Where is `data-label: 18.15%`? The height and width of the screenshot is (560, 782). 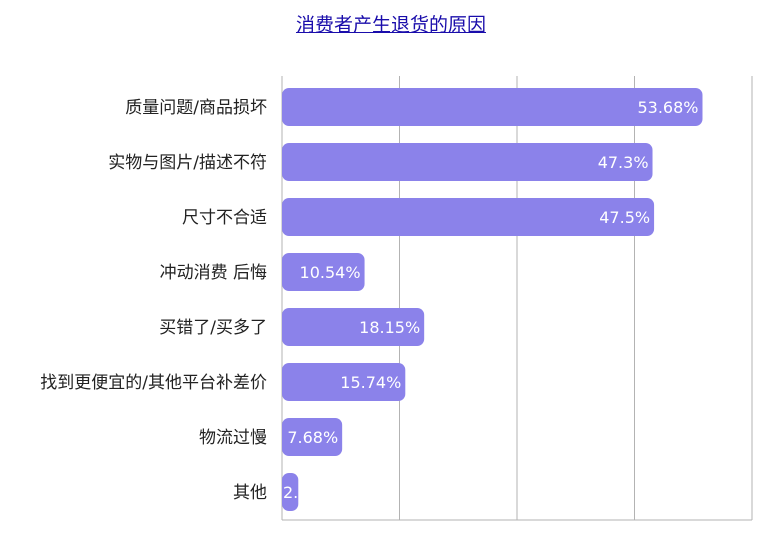 data-label: 18.15% is located at coordinates (389, 327).